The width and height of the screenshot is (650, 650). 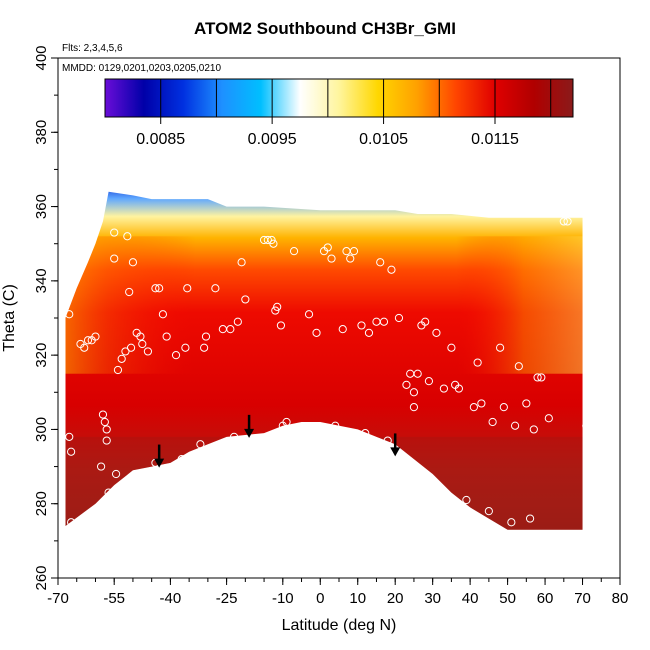 I want to click on colorbar-ticks: 0.0085 0.0095 0.0105 0.0115, so click(x=327, y=132).